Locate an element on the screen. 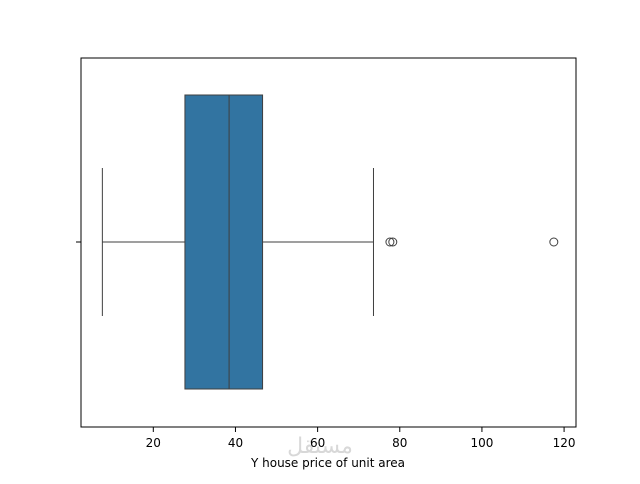 The height and width of the screenshot is (484, 640). x-axis-label: Y house price of unit area is located at coordinates (327, 463).